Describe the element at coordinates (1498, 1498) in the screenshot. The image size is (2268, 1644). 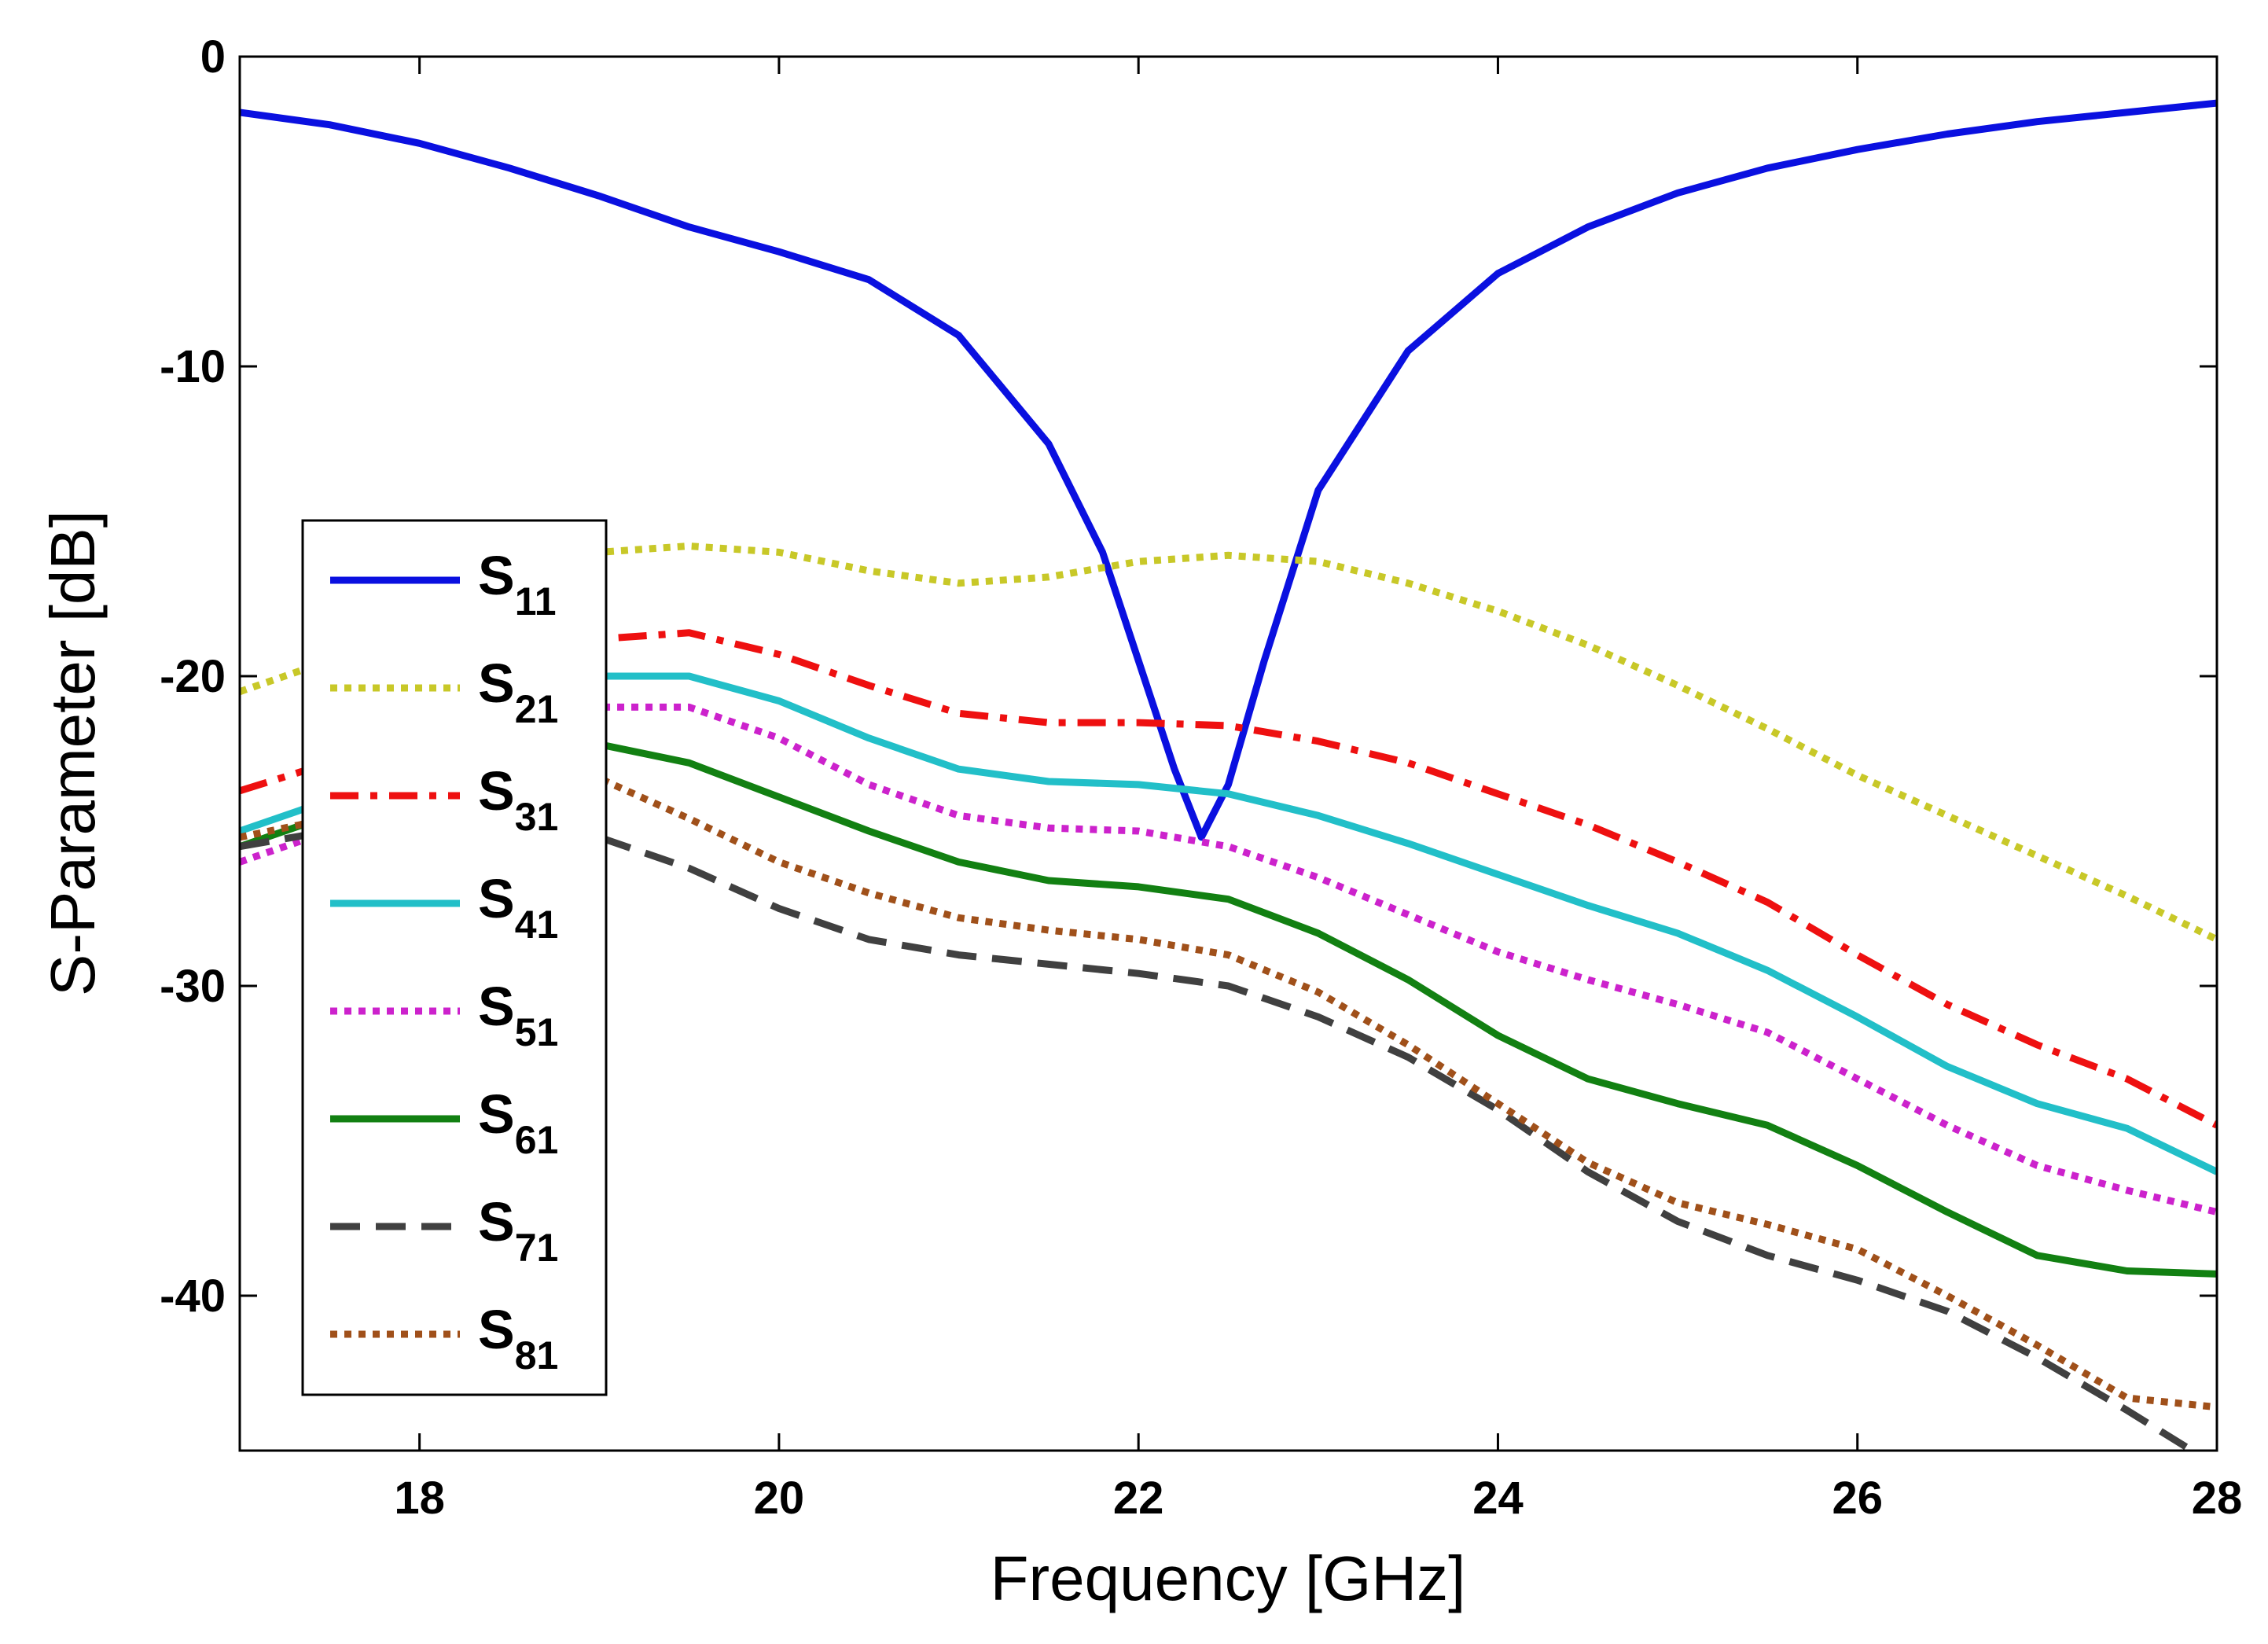
I see `x-tick-label: 24` at that location.